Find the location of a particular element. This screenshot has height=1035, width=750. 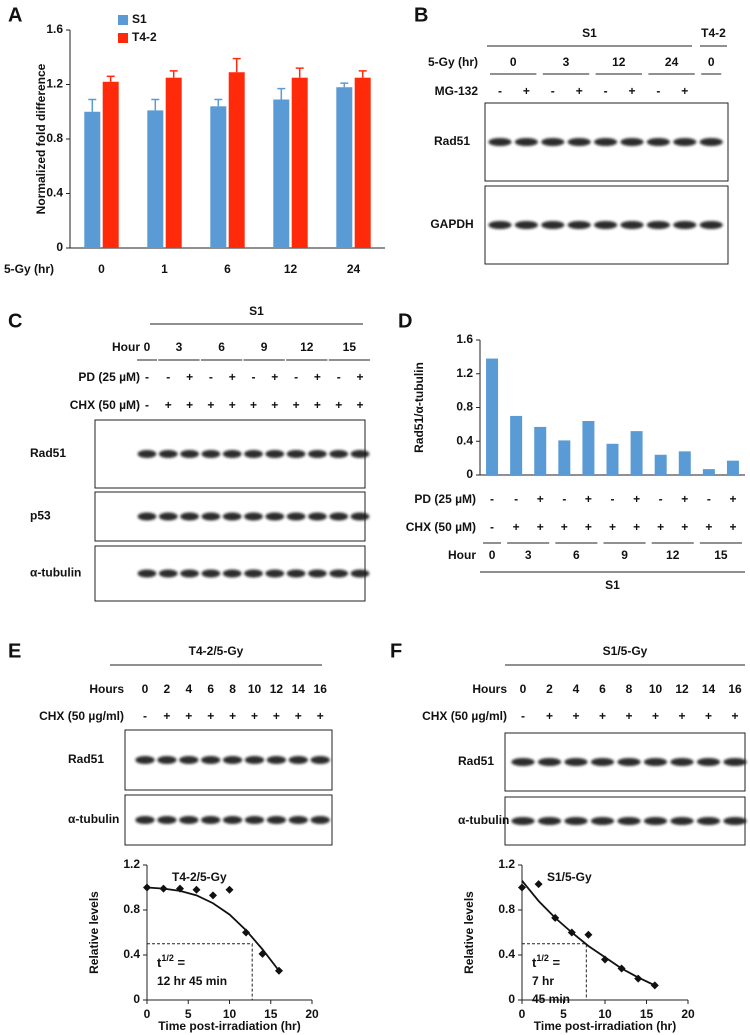

row-value: 12 is located at coordinates (307, 347).